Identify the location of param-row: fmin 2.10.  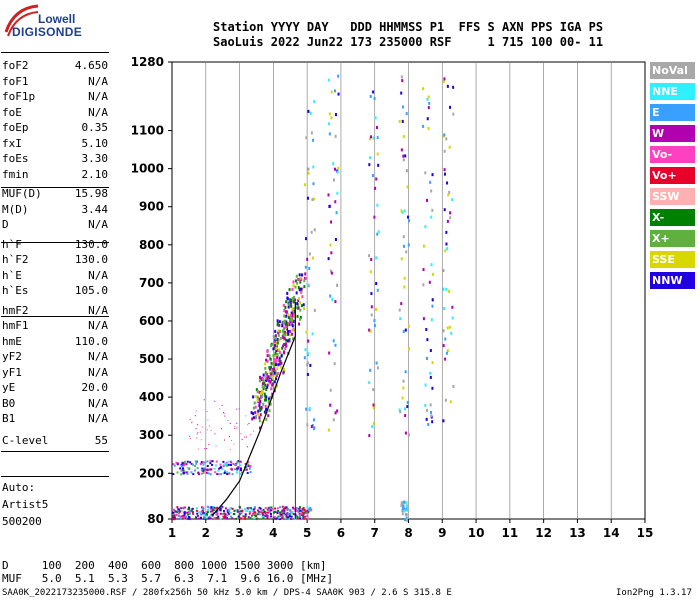
(55, 175).